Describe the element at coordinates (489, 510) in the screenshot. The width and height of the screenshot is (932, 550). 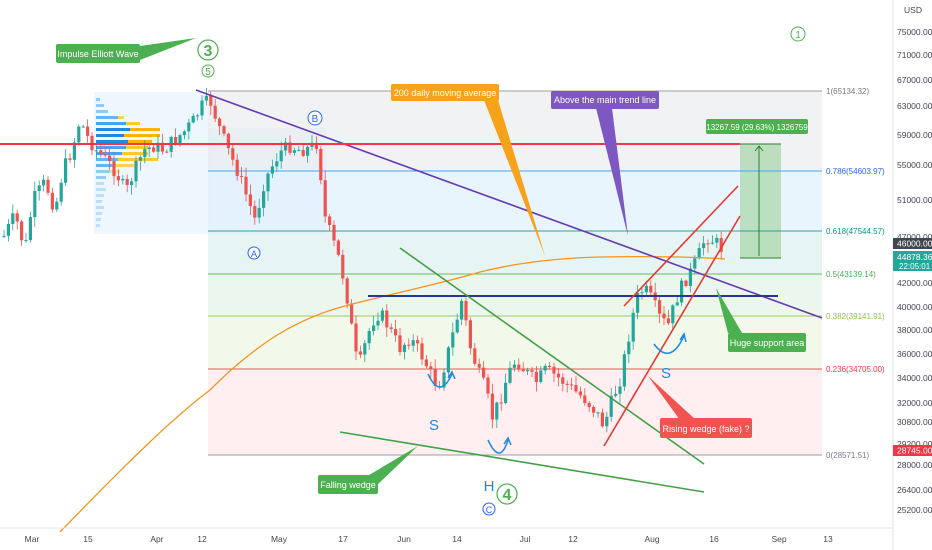
I see `wave-label-c: C` at that location.